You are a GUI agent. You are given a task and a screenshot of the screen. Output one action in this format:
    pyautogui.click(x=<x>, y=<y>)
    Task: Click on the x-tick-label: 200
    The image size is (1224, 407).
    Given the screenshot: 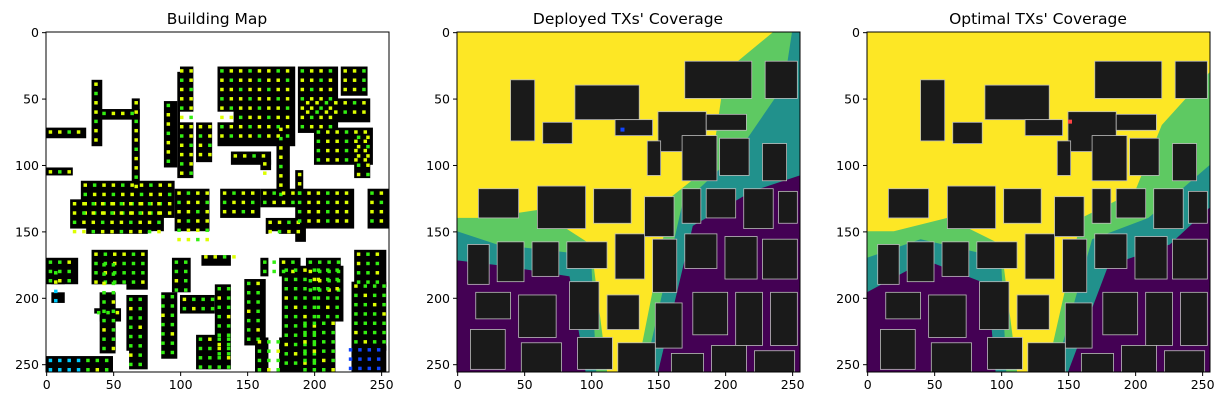 What is the action you would take?
    pyautogui.click(x=315, y=384)
    